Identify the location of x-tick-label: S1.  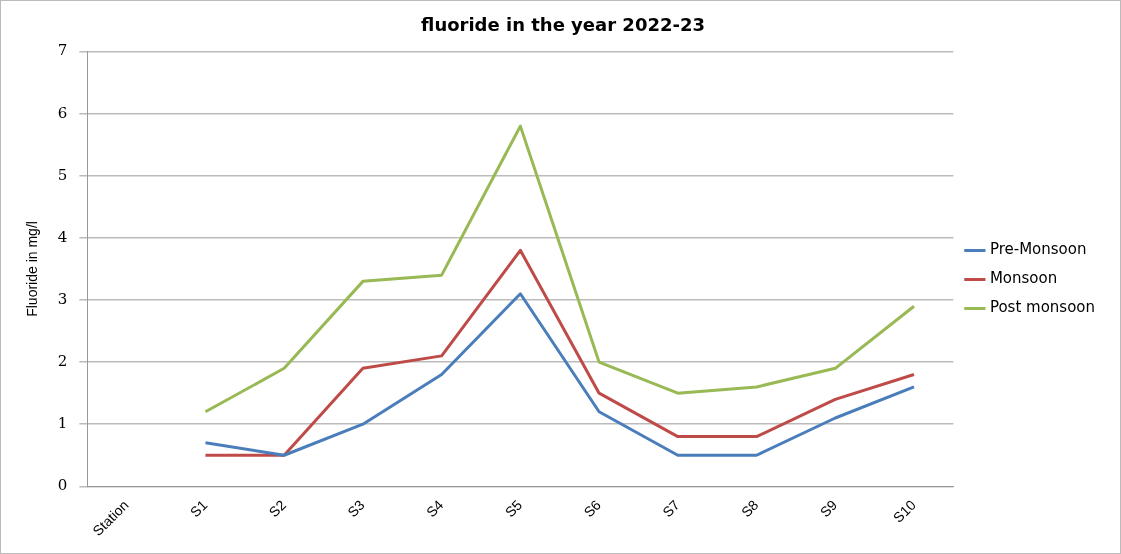
(198, 508).